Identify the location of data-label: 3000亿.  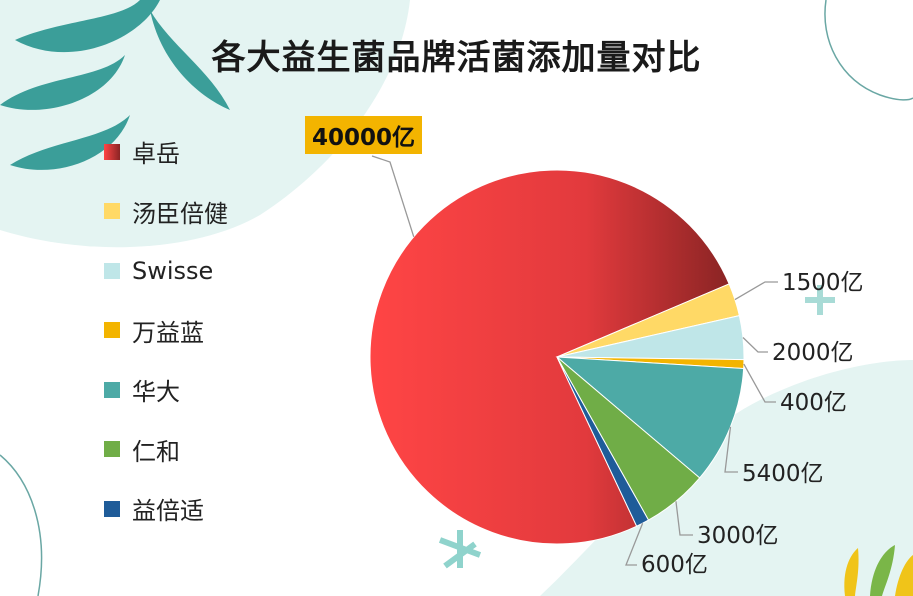
(738, 536).